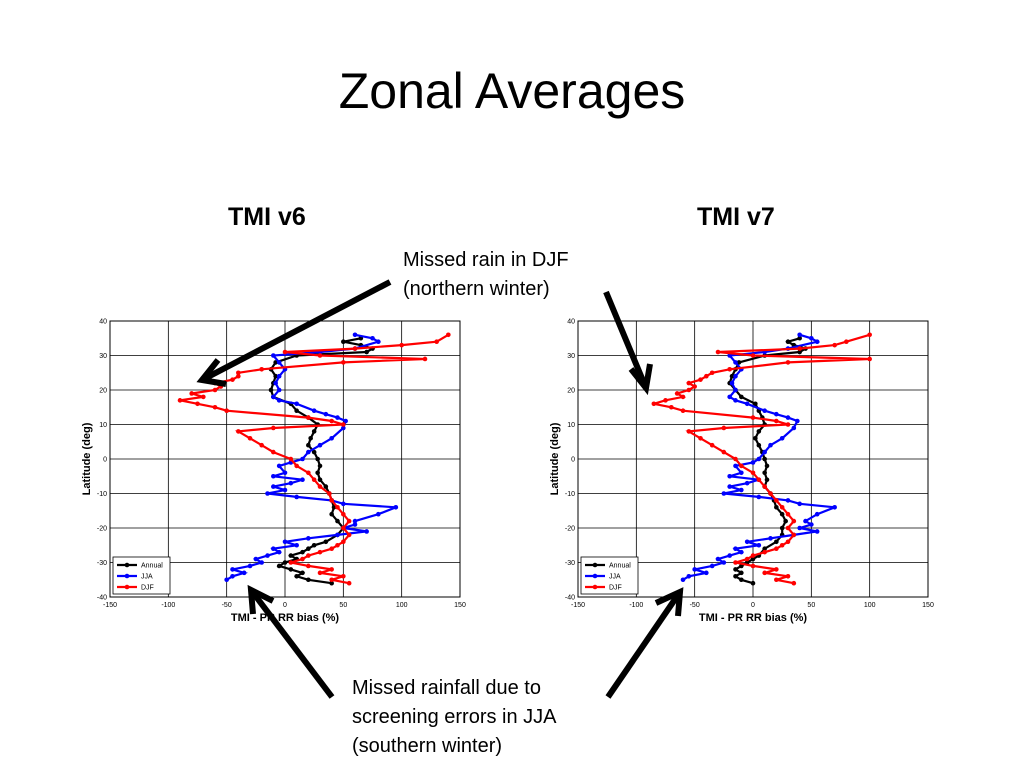 Image resolution: width=1024 pixels, height=768 pixels. I want to click on legend: Annual JJA DJF, so click(609, 575).